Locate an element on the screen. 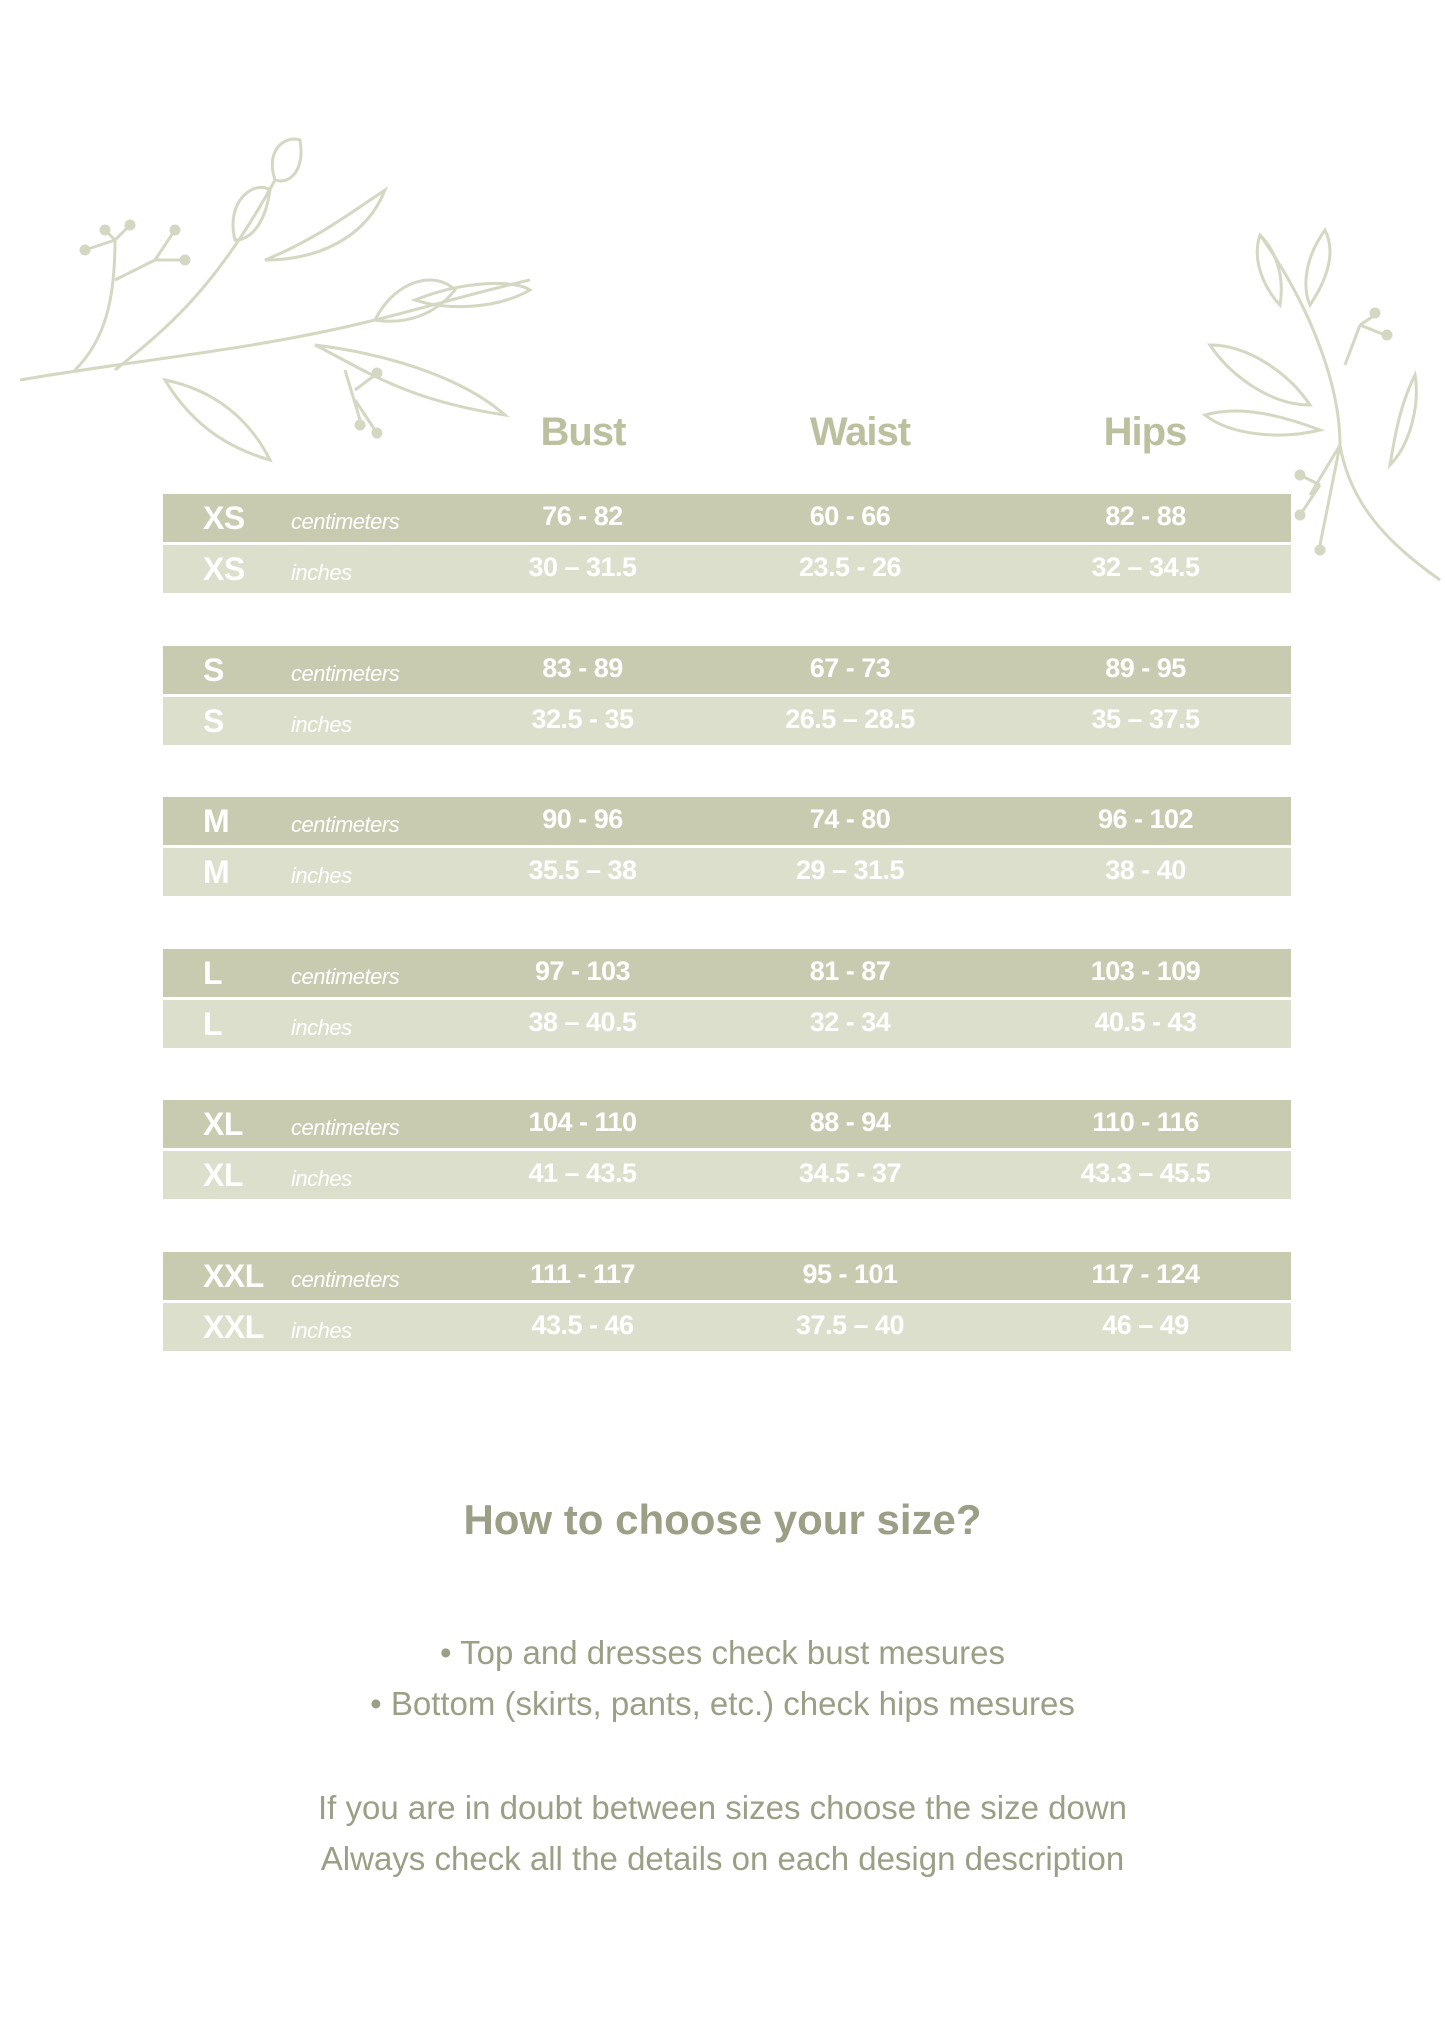 The height and width of the screenshot is (2044, 1445). hips-cell: 40.5 - 43 is located at coordinates (1145, 1021).